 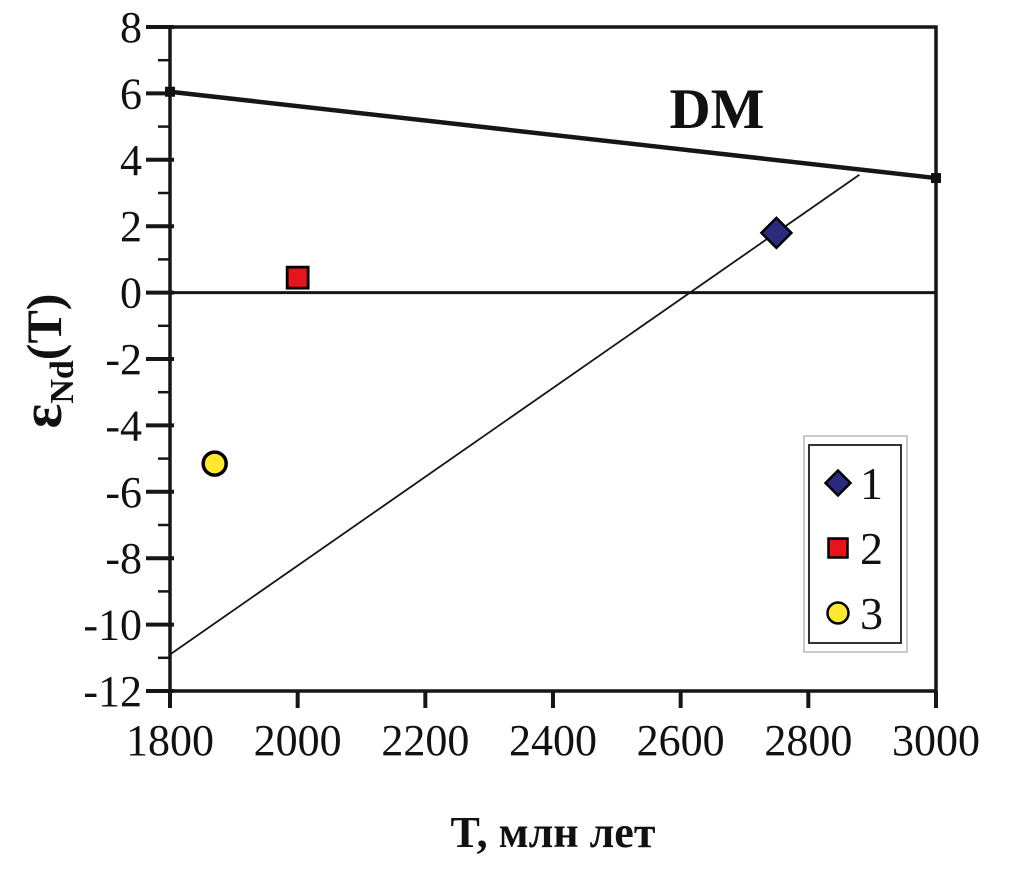 I want to click on x-tick-label: 2800, so click(x=808, y=740).